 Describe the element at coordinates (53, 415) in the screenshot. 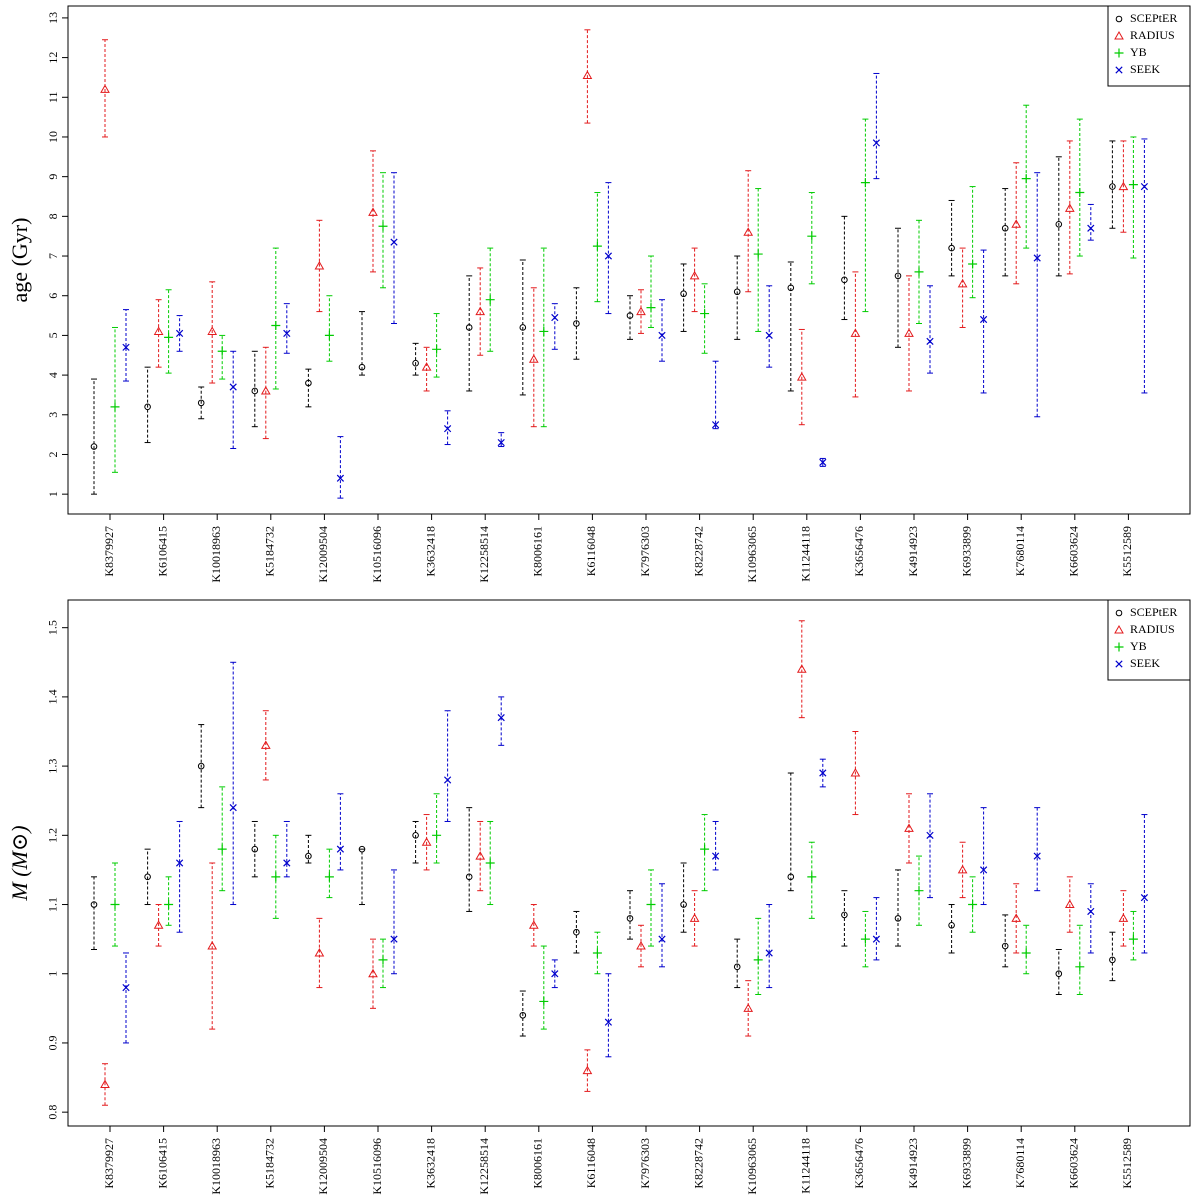

I see `y-tick-label: 3` at that location.